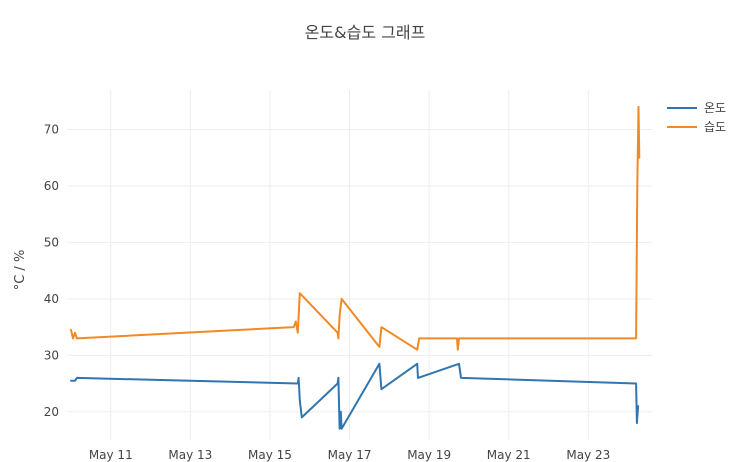 The width and height of the screenshot is (745, 462). I want to click on y-tick-label: 20, so click(51, 412).